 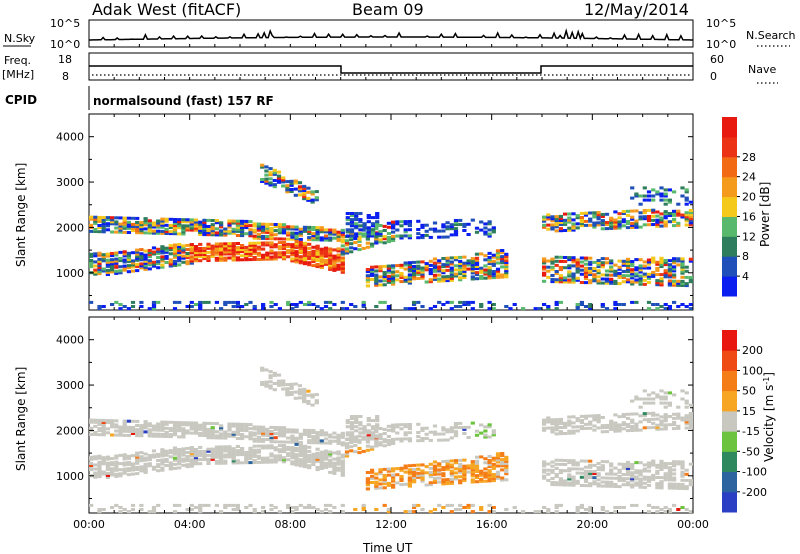 I want to click on date-label: 12/May/2014, so click(x=636, y=9).